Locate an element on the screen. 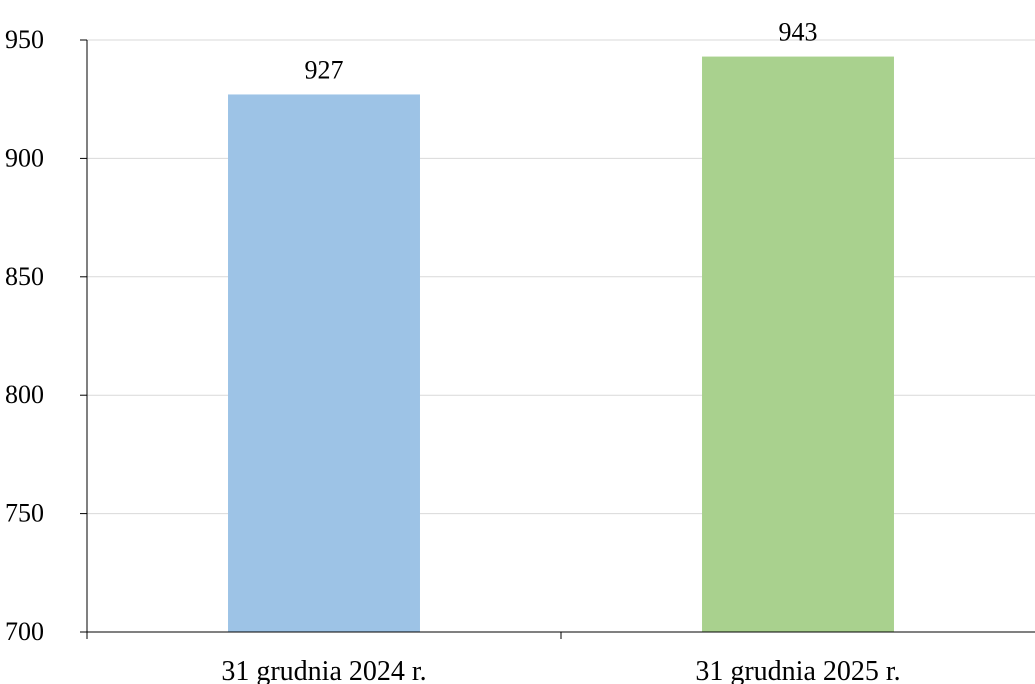  y-axis-ticks: 700 750 800 850 900 950 is located at coordinates (46, 335).